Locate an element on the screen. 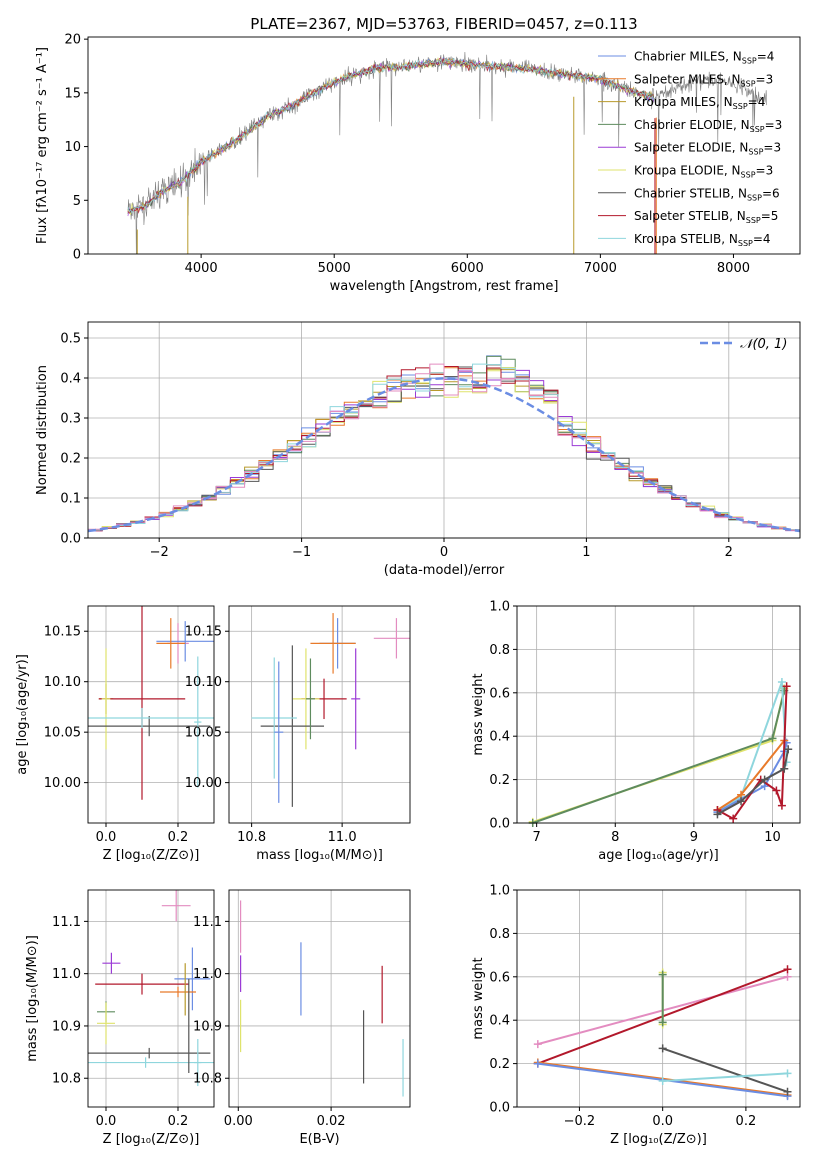 This screenshot has width=819, height=1170. ytick-label-7-5: 1.0 is located at coordinates (499, 891).